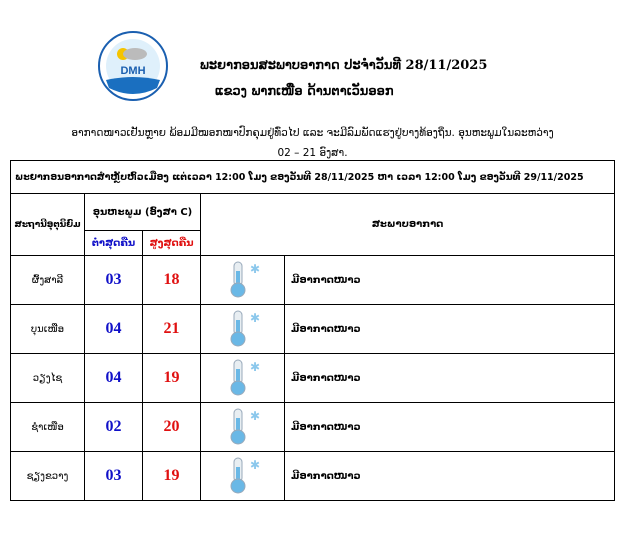  What do you see at coordinates (47, 224) in the screenshot?
I see `col-station: ສະຖານີອຸຕຸນິຍົມ` at bounding box center [47, 224].